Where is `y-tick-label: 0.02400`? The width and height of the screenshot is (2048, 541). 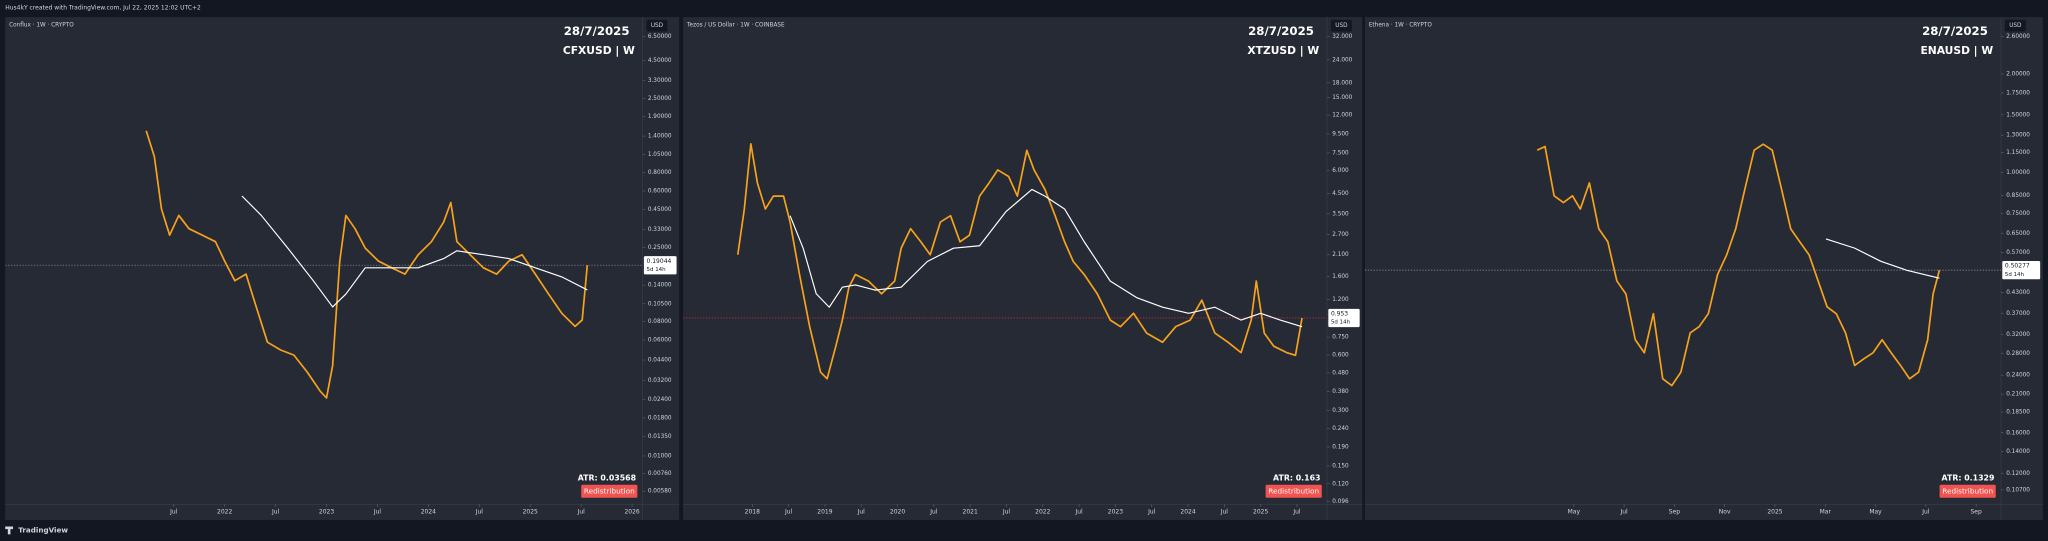 y-tick-label: 0.02400 is located at coordinates (660, 400).